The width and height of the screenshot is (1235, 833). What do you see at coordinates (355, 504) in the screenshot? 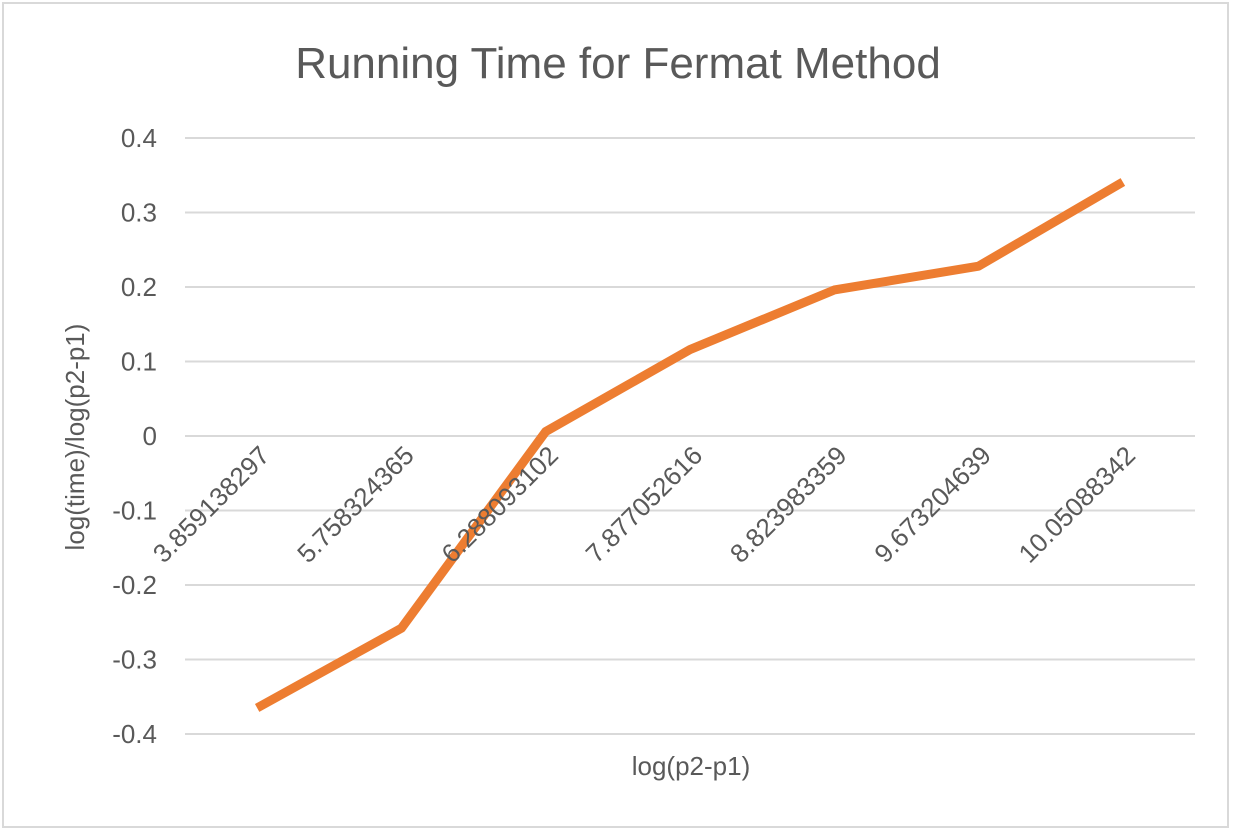
I see `x-tick-label: 5.758324365` at bounding box center [355, 504].